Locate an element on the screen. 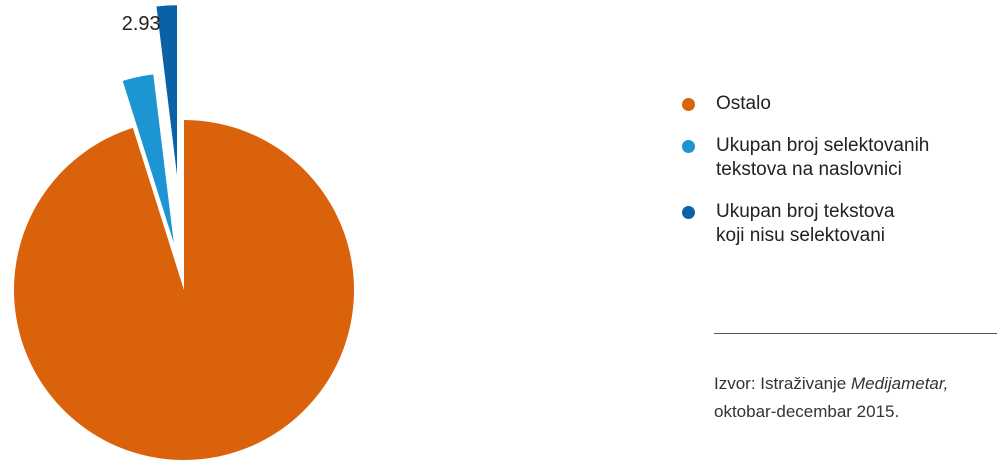  legend-dot-ostalo is located at coordinates (688, 104).